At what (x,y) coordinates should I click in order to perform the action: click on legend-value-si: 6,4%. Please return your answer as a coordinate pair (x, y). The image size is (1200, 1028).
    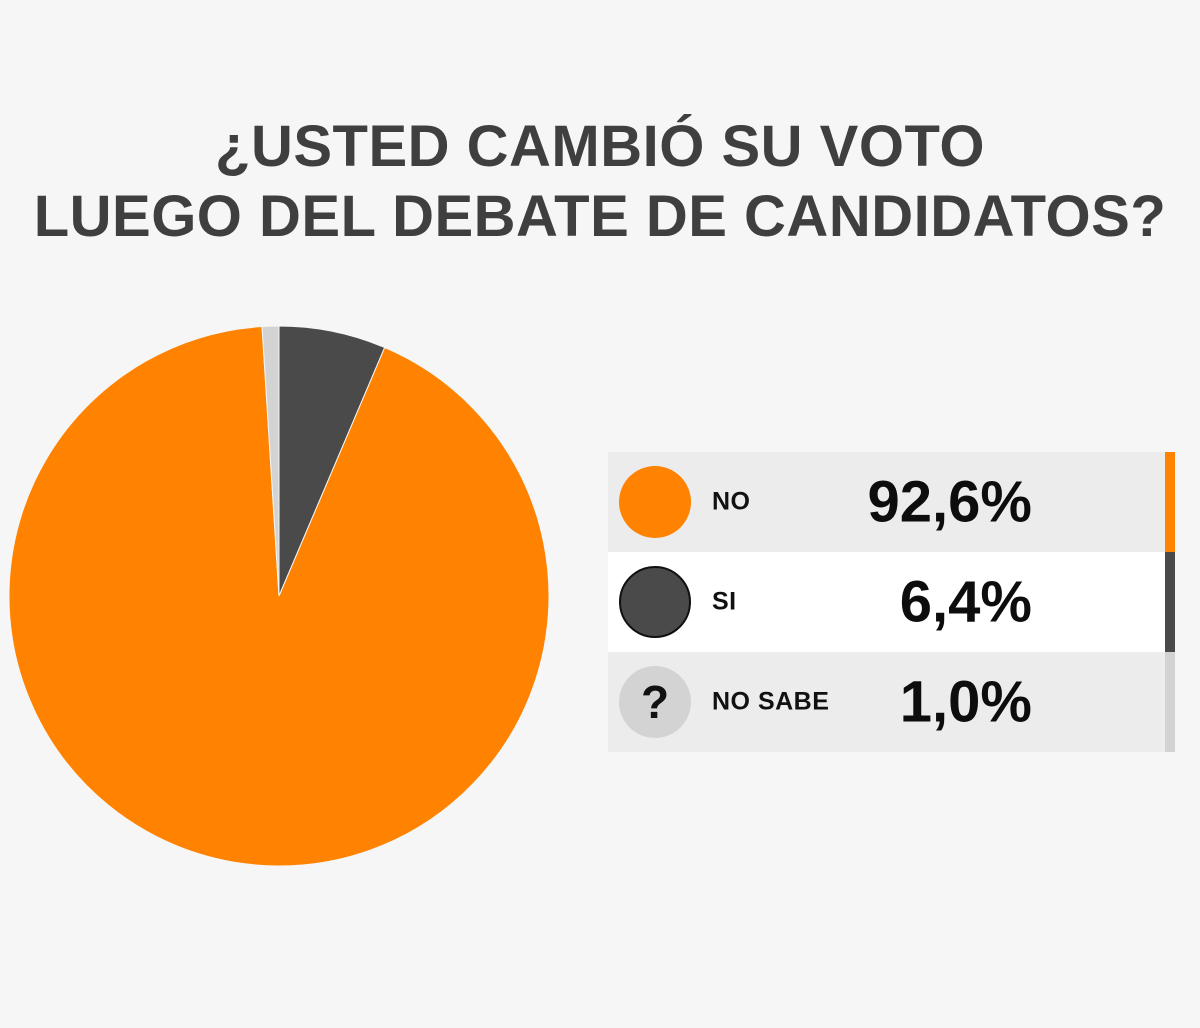
    Looking at the image, I should click on (965, 602).